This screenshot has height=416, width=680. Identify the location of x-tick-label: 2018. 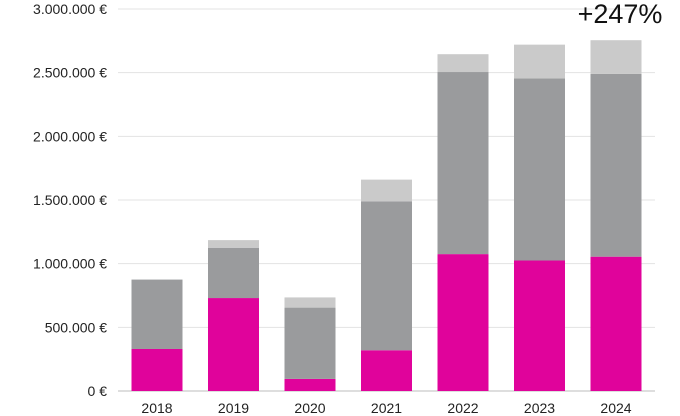
(156, 408).